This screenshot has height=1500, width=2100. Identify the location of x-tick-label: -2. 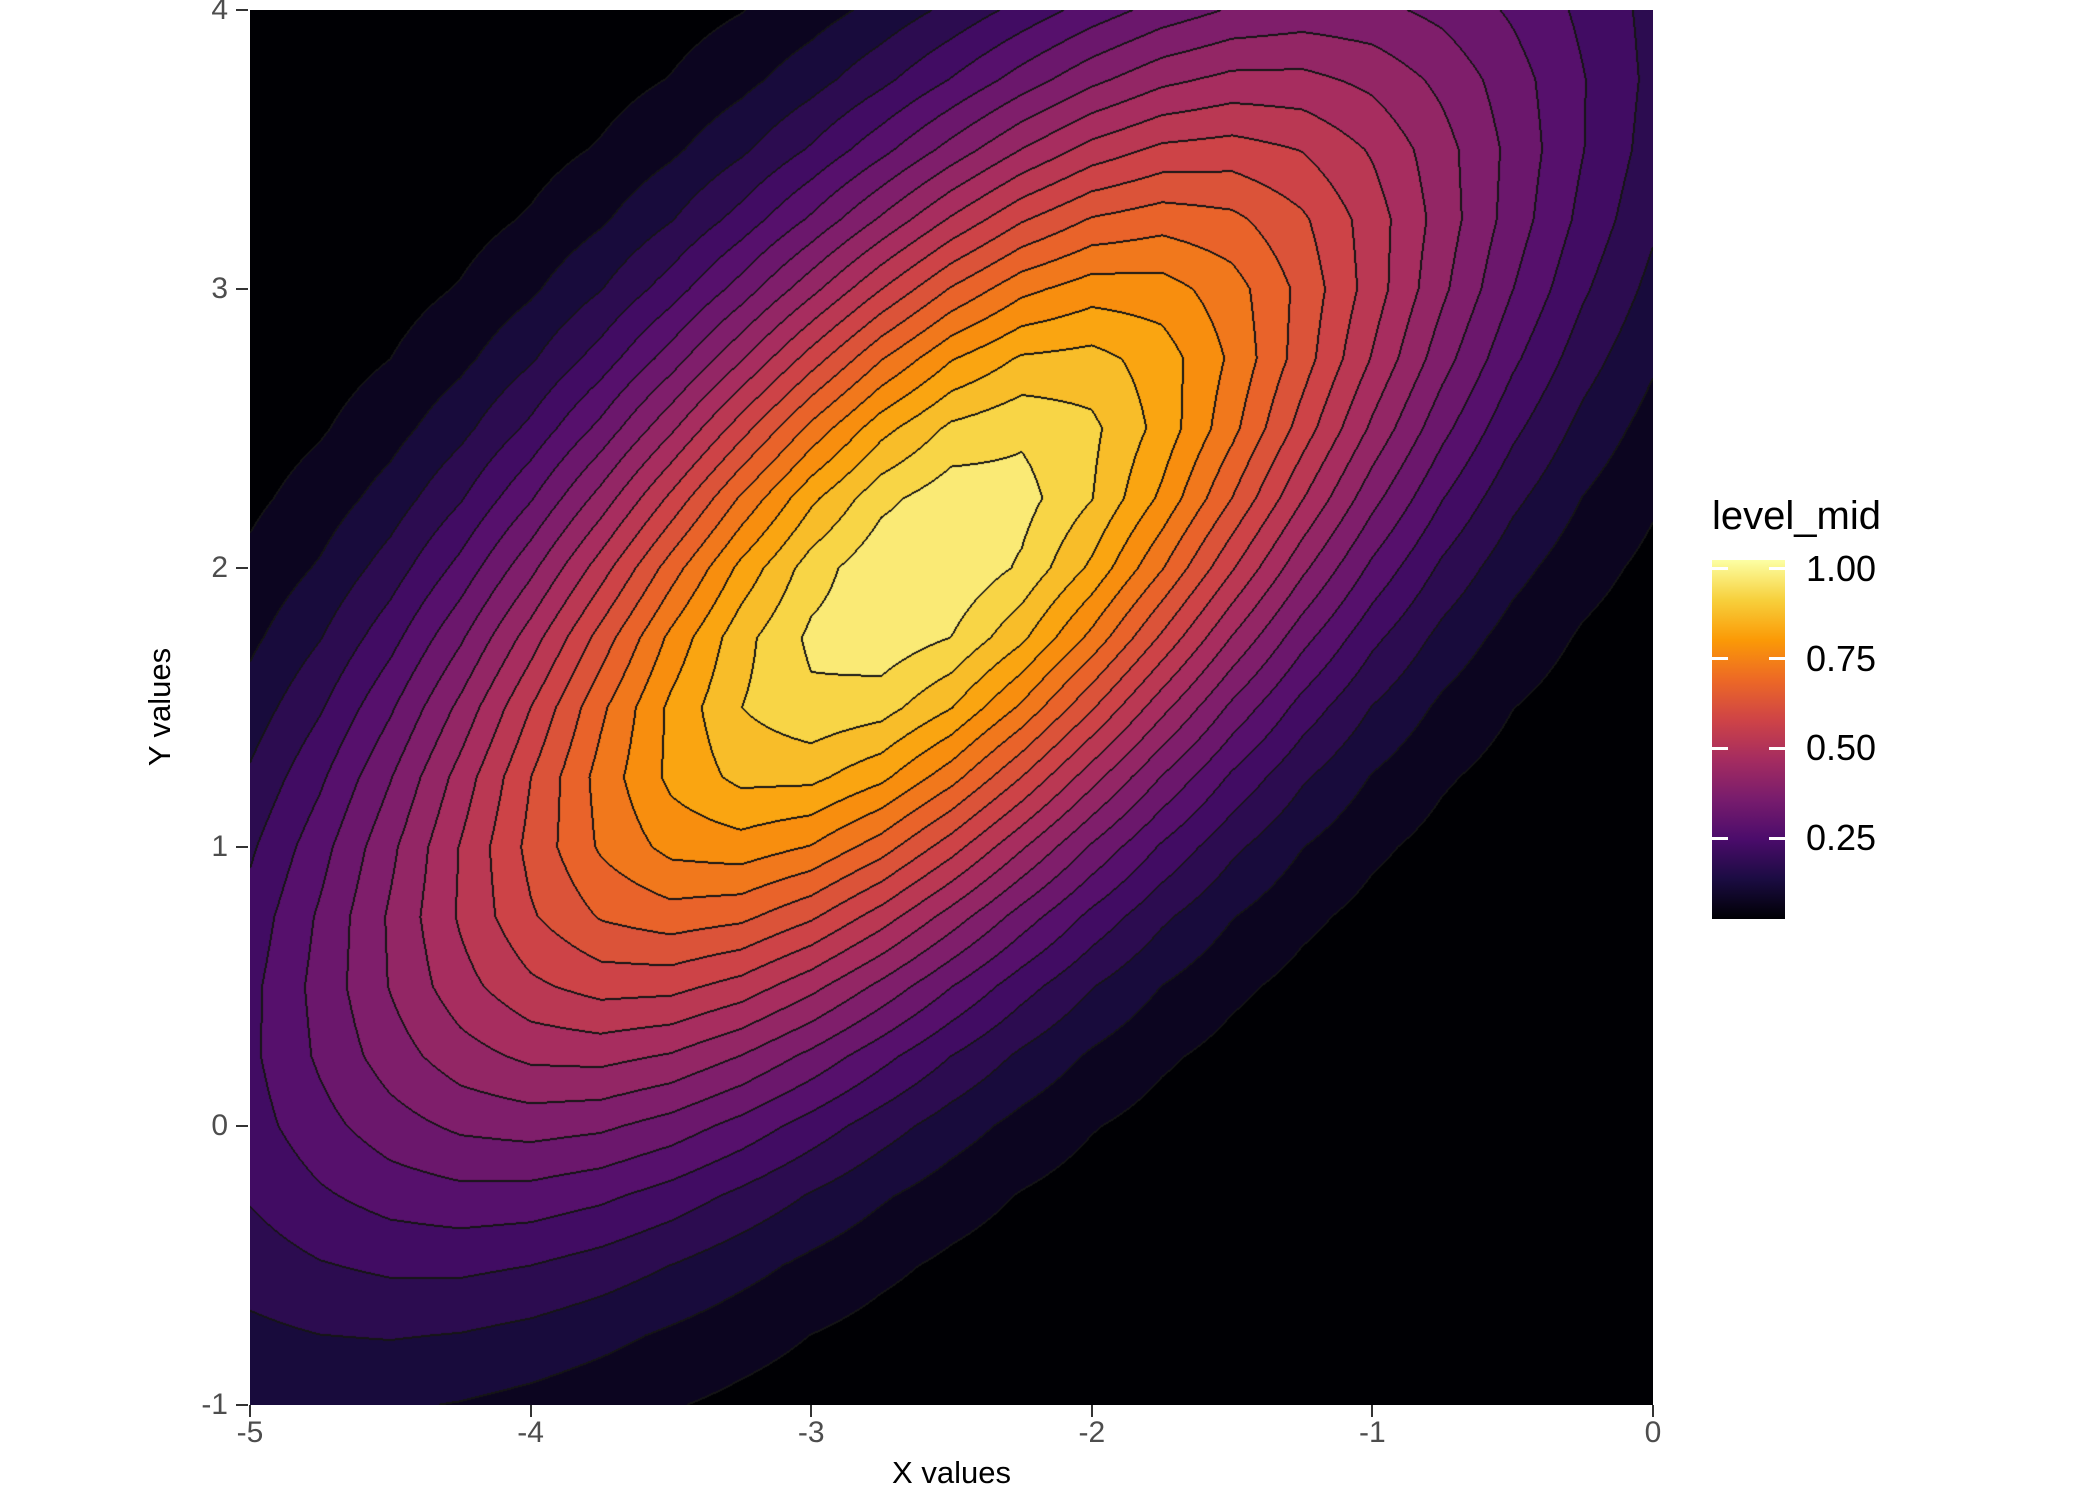
(1092, 1432).